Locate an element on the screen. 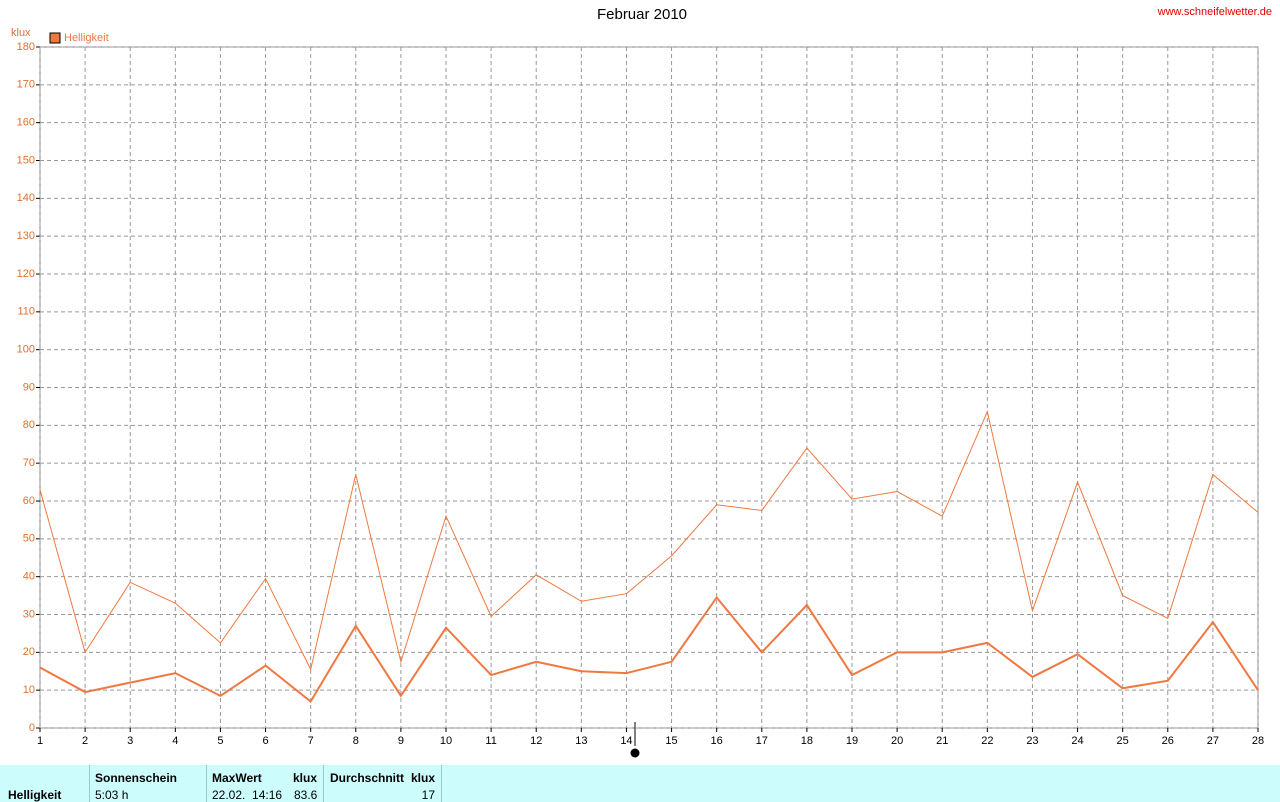 The image size is (1280, 802). y-tick-label: 60 is located at coordinates (29, 501).